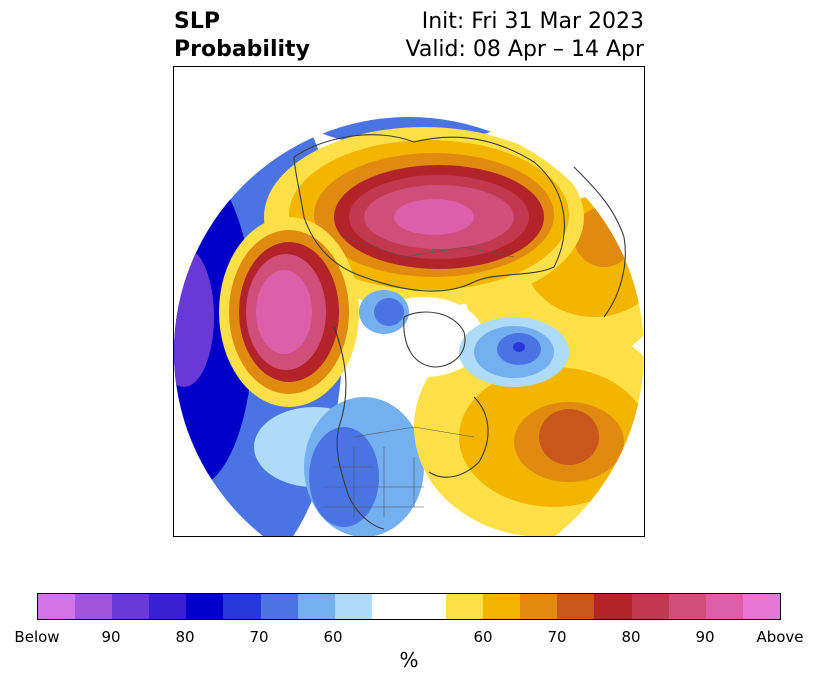  What do you see at coordinates (242, 36) in the screenshot?
I see `title-left: SLP Probability` at bounding box center [242, 36].